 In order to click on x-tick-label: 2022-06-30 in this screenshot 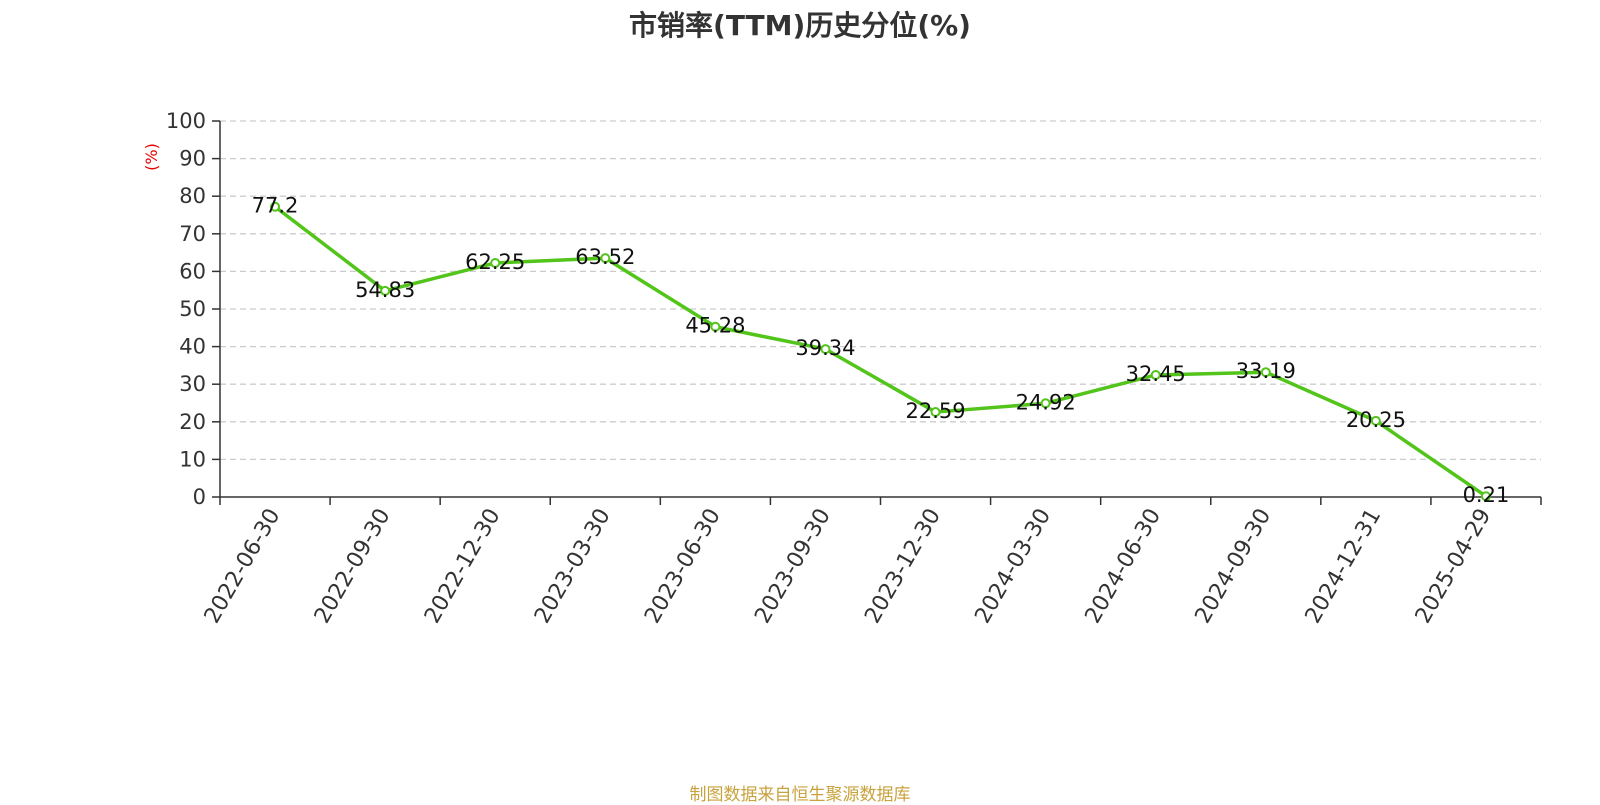, I will do `click(243, 566)`.